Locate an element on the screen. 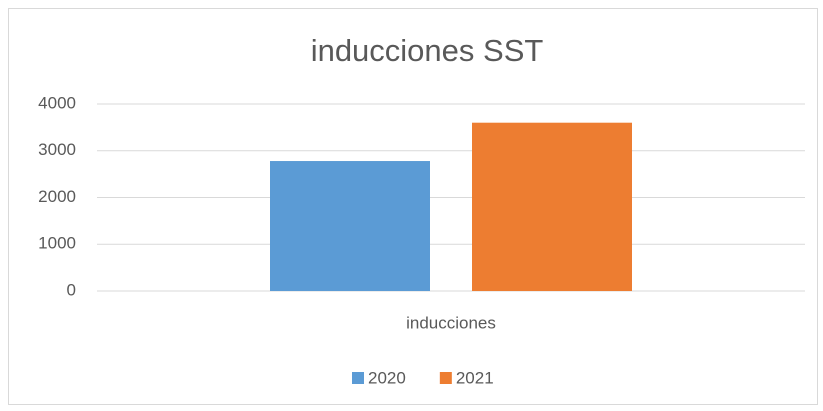 The height and width of the screenshot is (411, 823). y-tick-label: 3000 is located at coordinates (57, 149).